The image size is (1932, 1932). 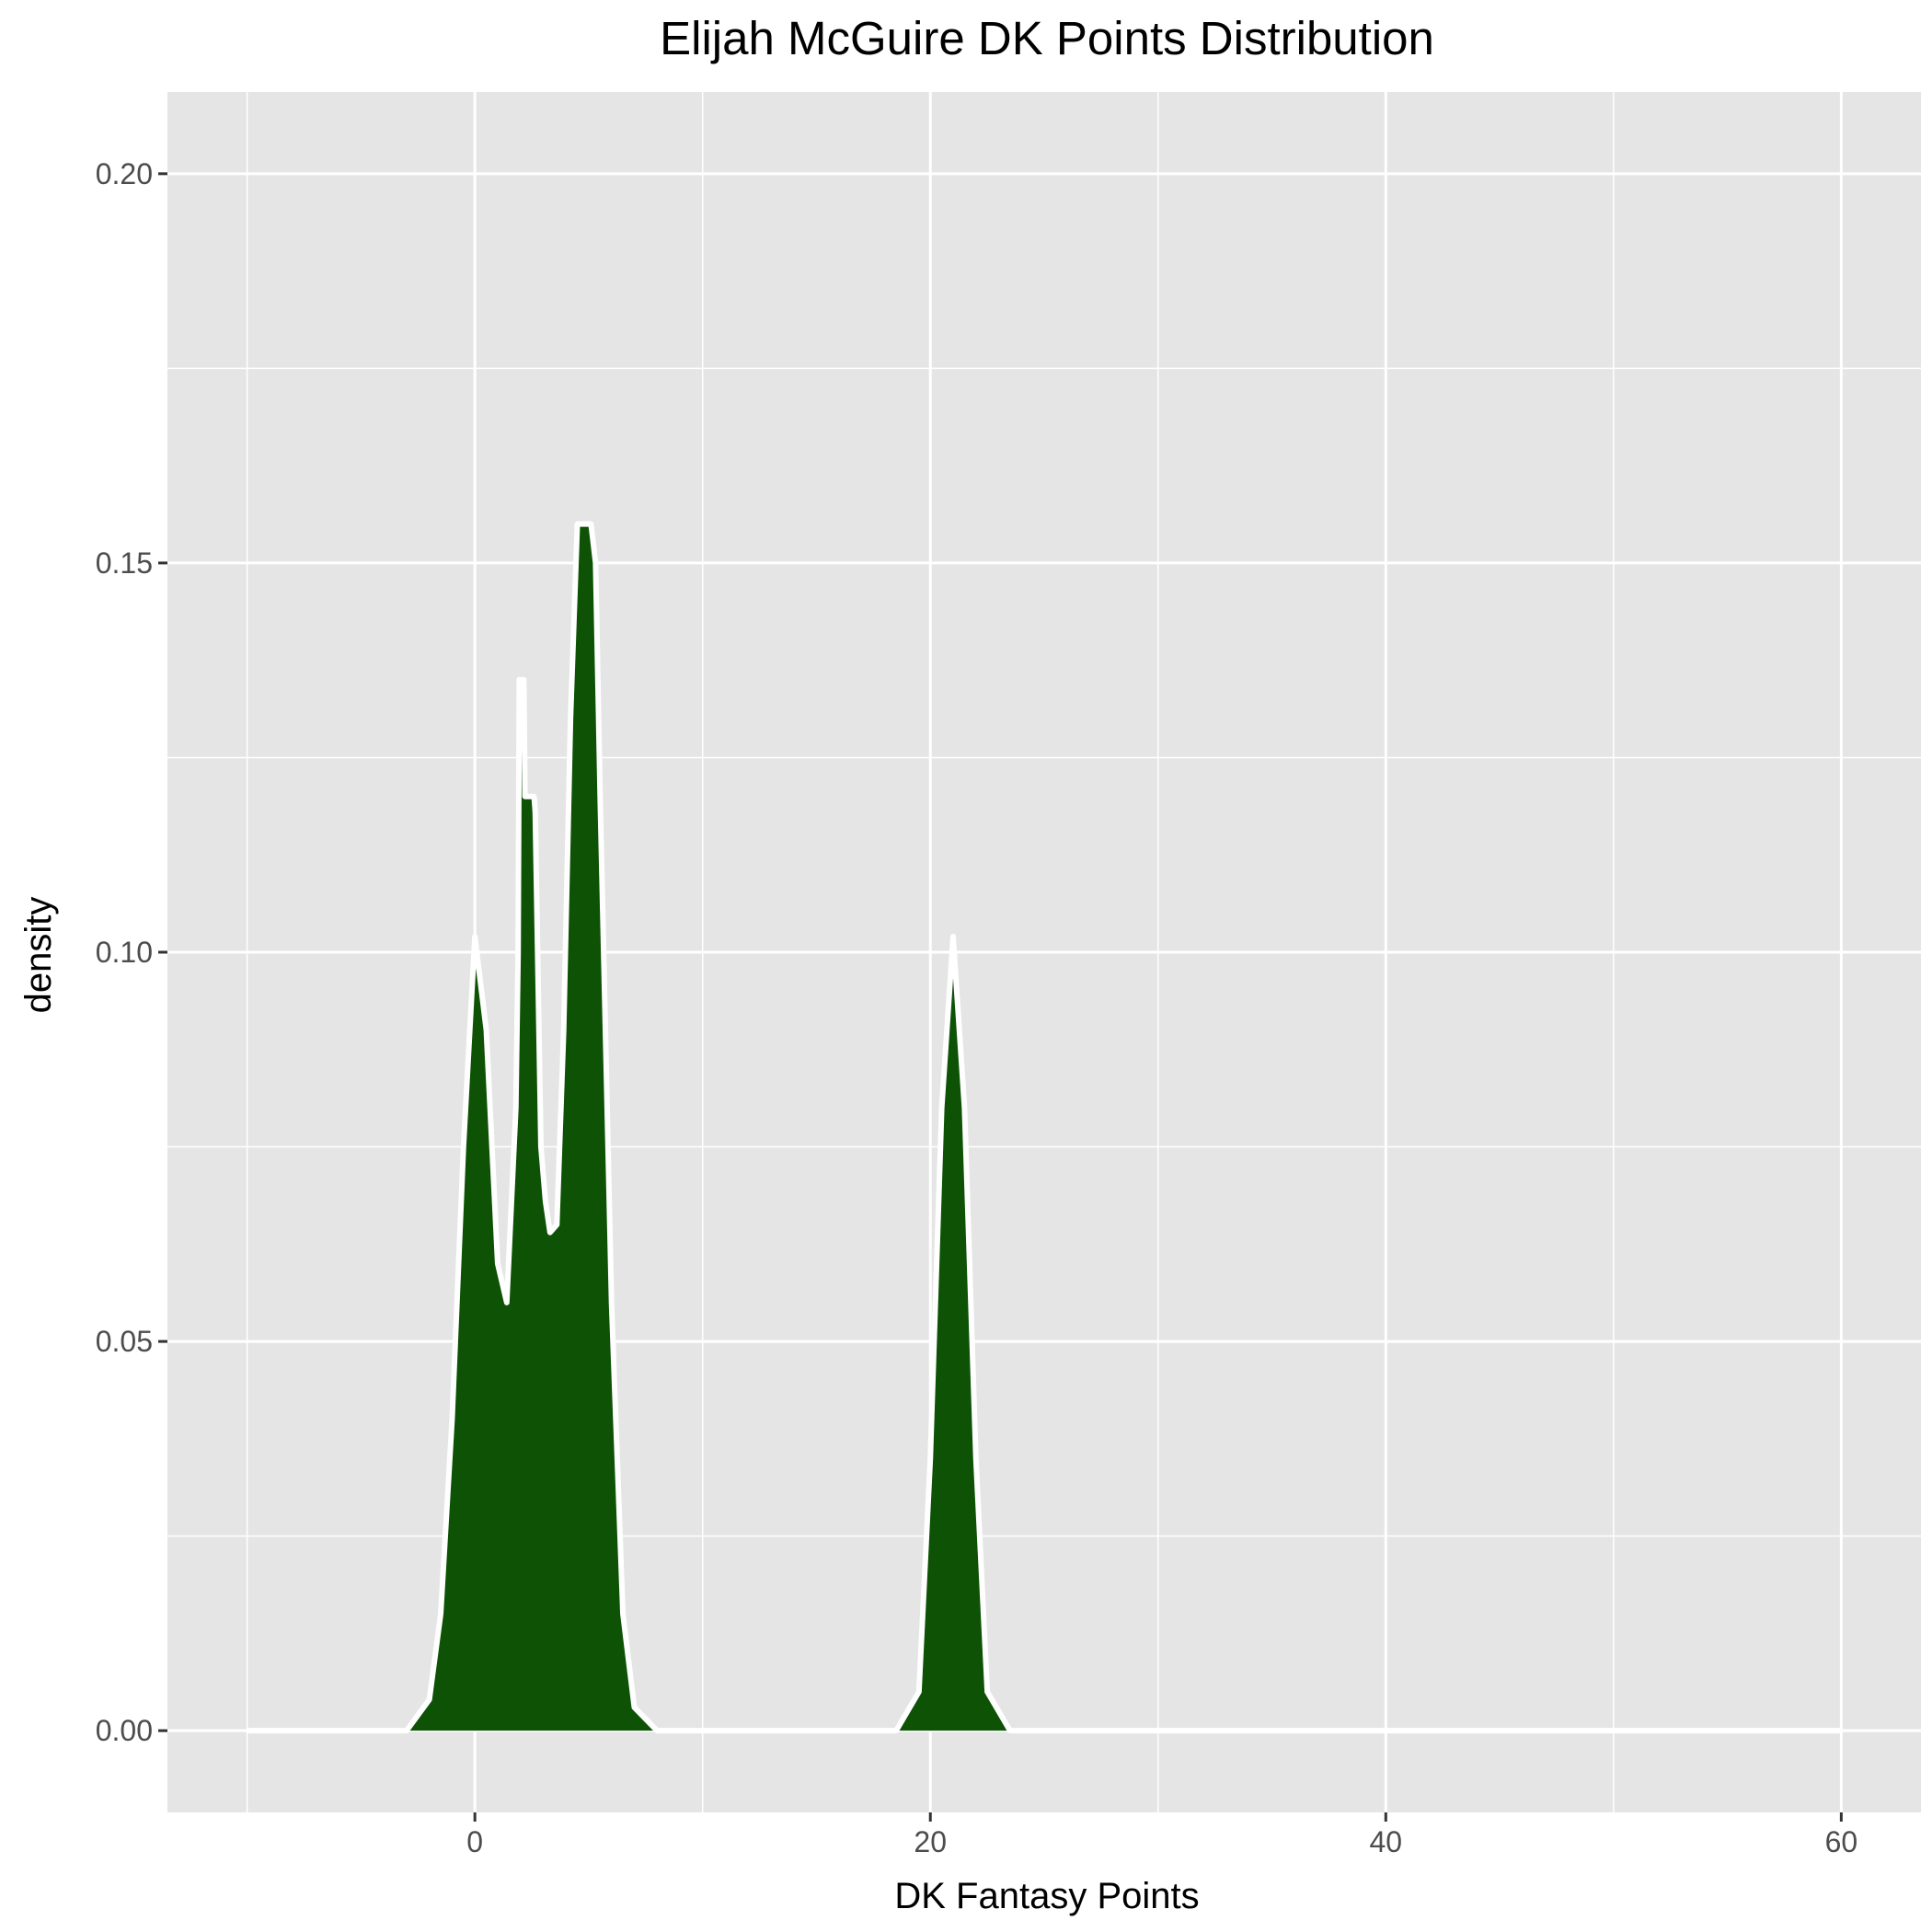 What do you see at coordinates (124, 563) in the screenshot?
I see `y-tick-label: 0.15` at bounding box center [124, 563].